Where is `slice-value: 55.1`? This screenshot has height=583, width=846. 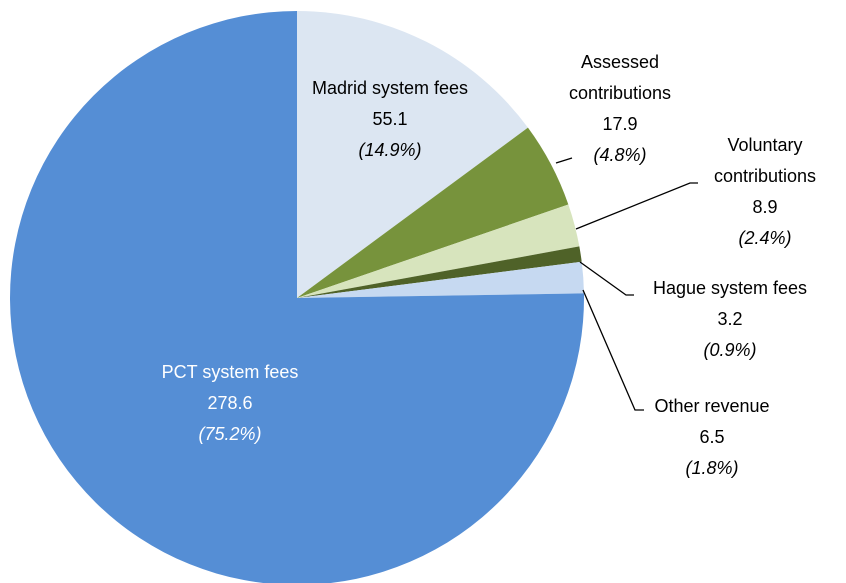
slice-value: 55.1 is located at coordinates (390, 119).